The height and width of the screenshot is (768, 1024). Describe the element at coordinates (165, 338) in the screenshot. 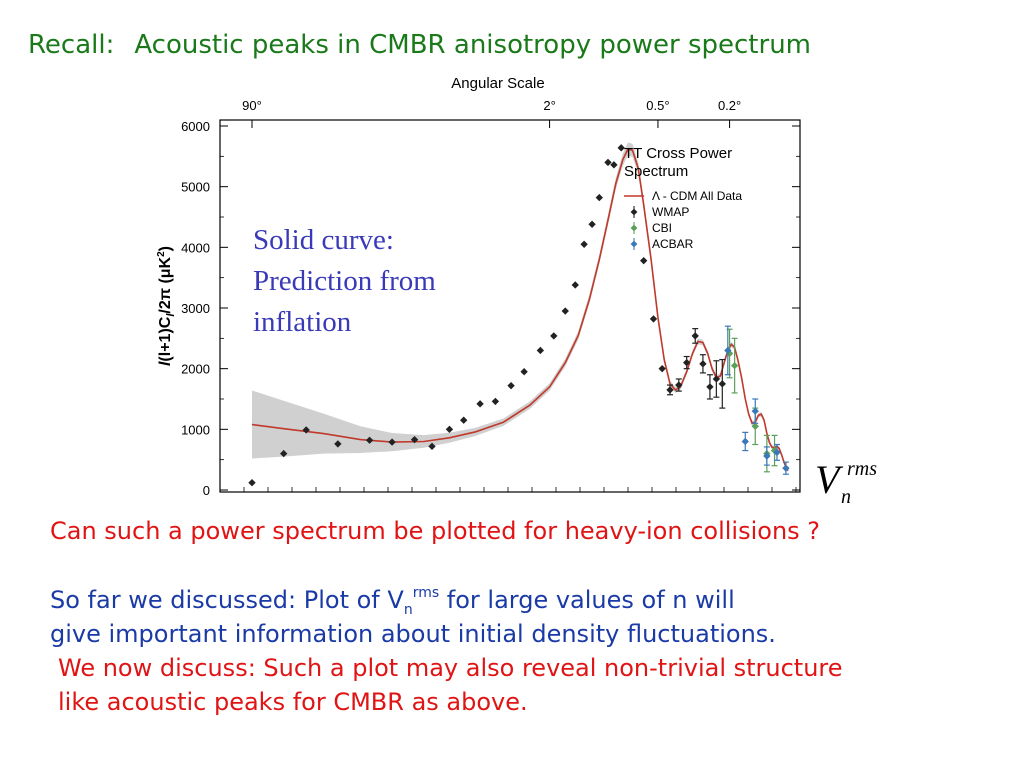

I see `y-label-main: (l+1)C` at that location.